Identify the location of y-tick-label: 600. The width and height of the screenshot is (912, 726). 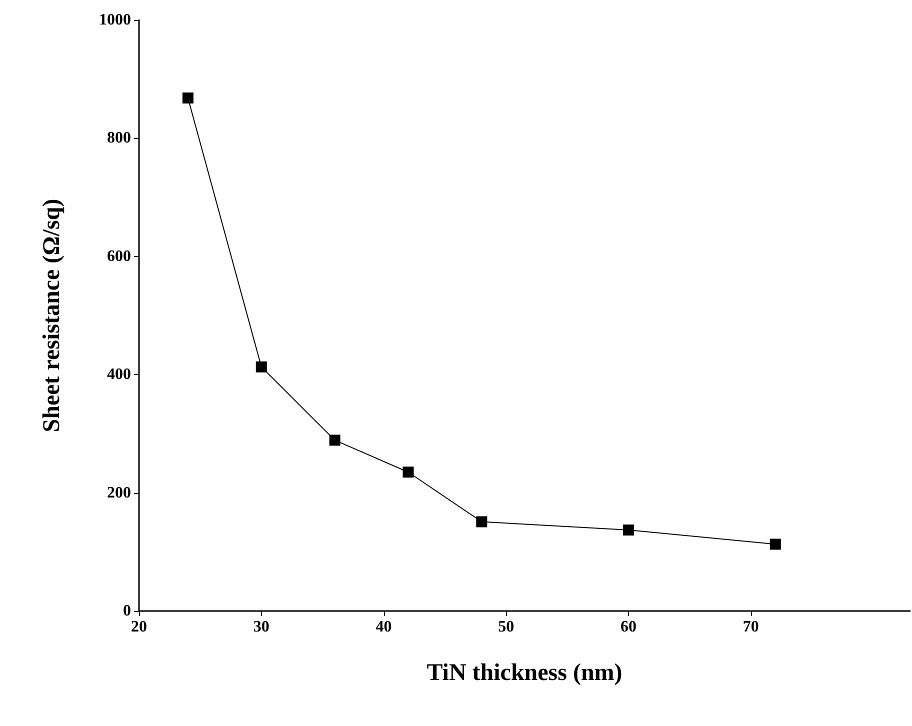
(119, 256).